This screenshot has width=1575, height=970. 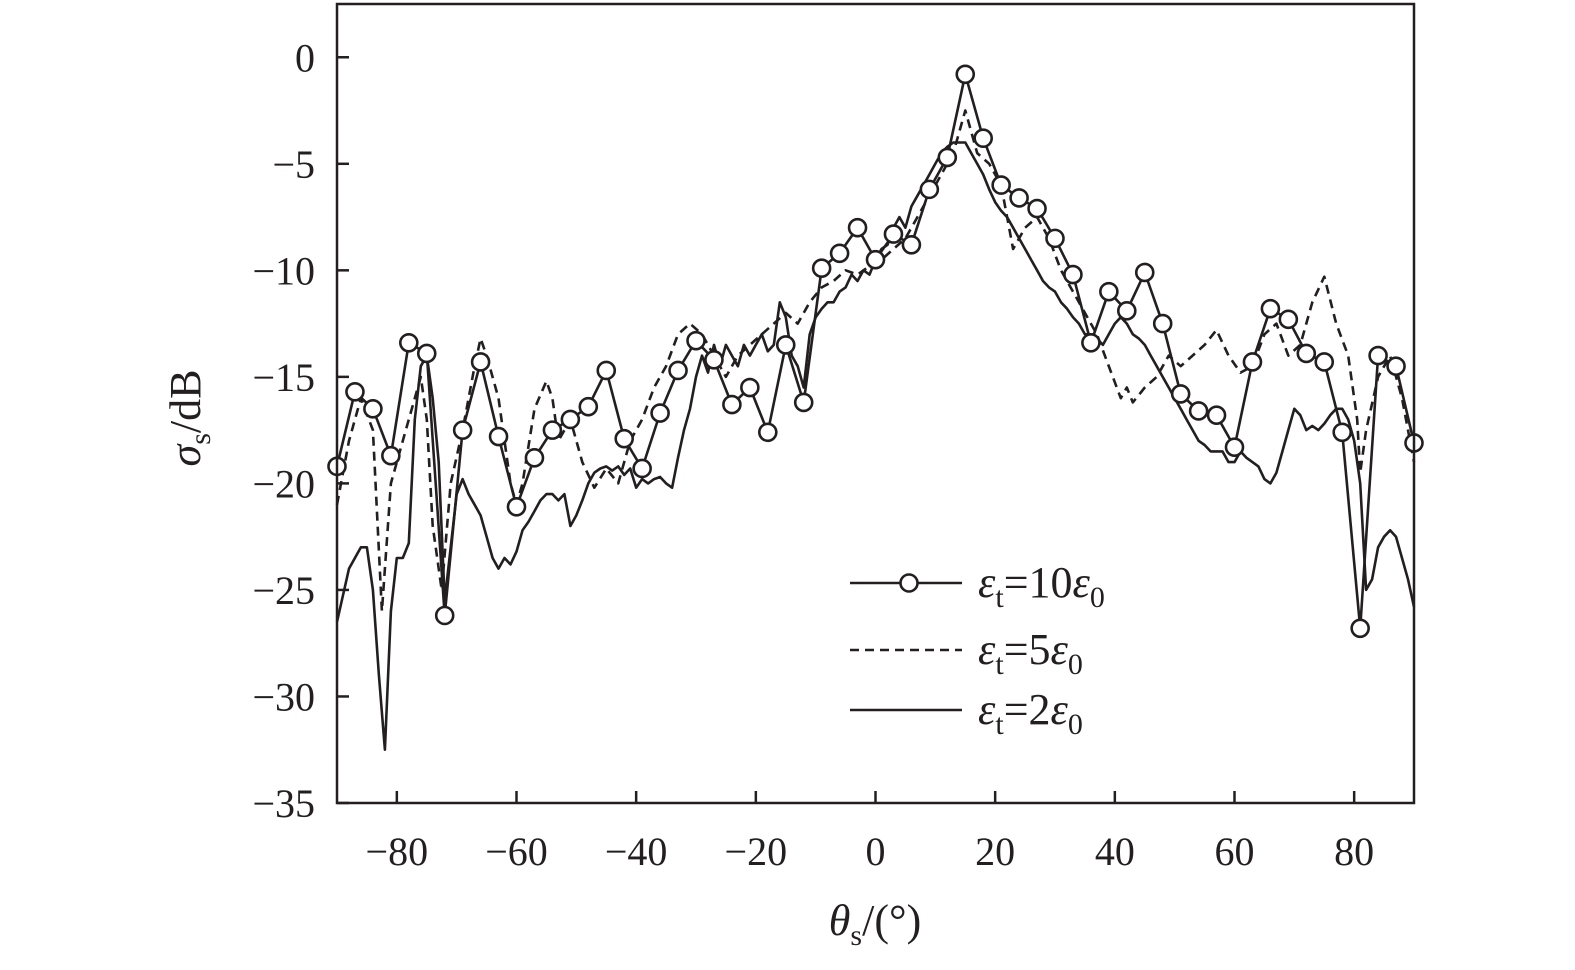 I want to click on legend-label-2: εt=2ε0, so click(x=1030, y=713).